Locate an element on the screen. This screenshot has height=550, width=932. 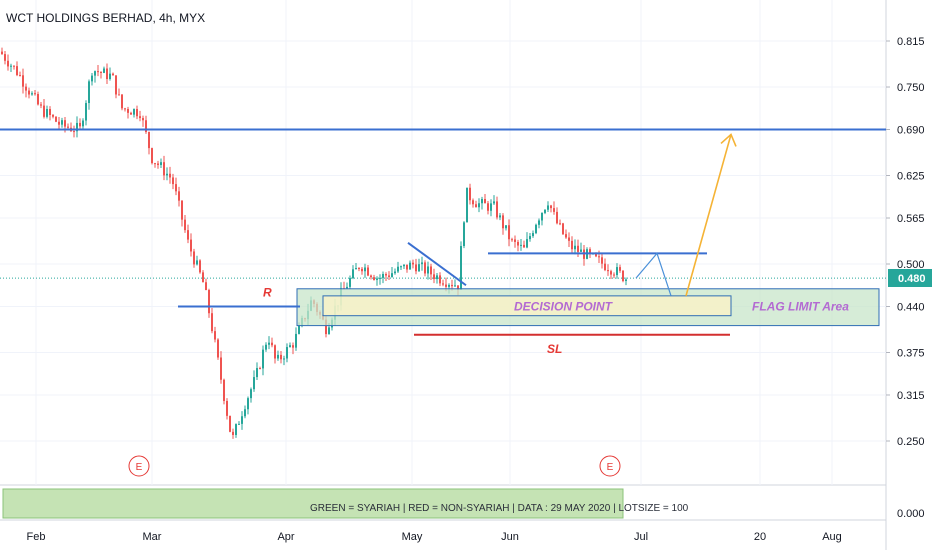
earnings-label: E is located at coordinates (139, 467).